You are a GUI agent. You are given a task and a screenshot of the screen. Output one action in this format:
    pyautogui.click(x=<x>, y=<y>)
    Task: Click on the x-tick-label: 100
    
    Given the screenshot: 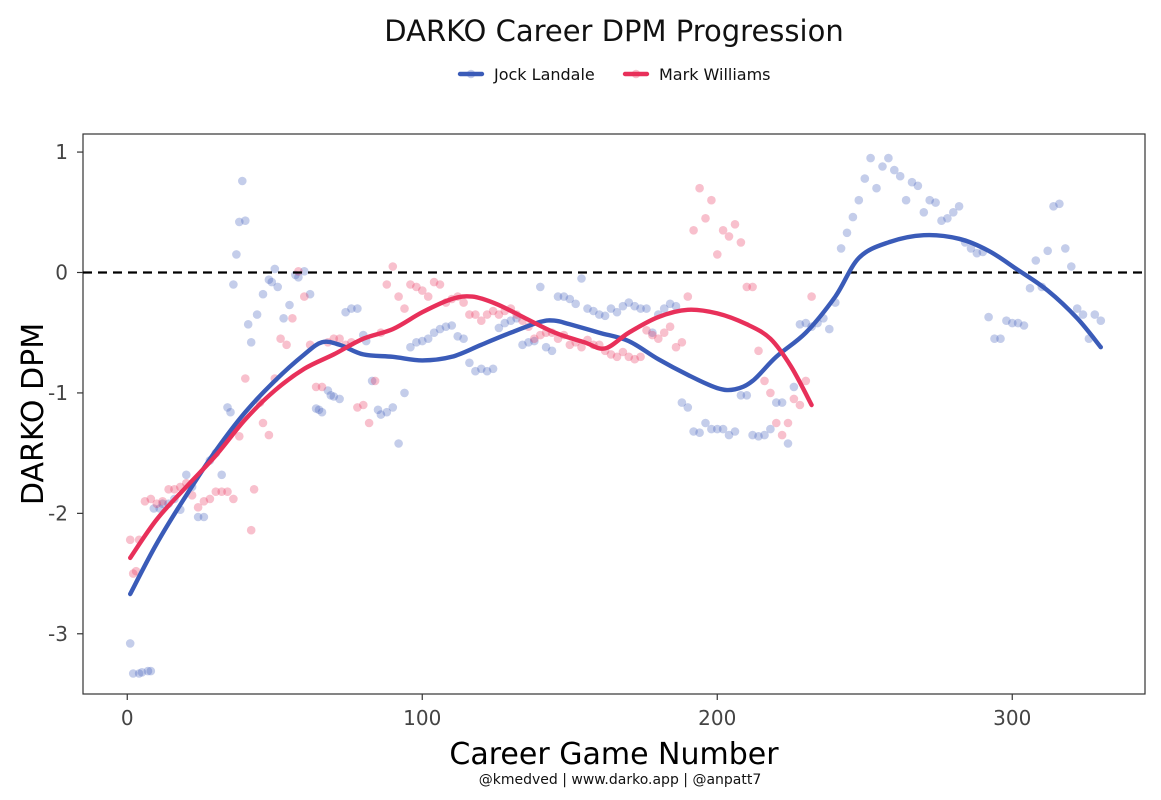 What is the action you would take?
    pyautogui.click(x=422, y=718)
    